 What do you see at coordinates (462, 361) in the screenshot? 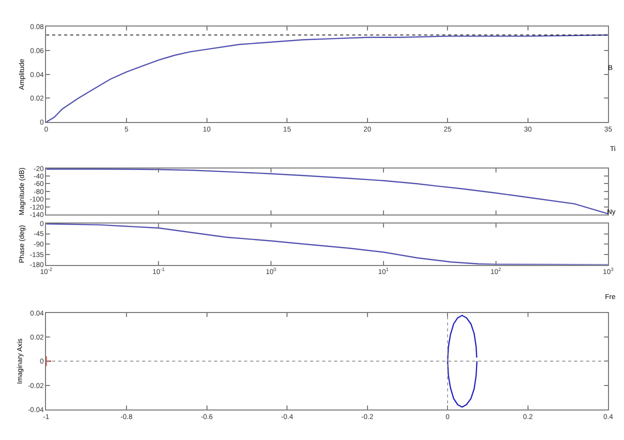
I see `line-series` at bounding box center [462, 361].